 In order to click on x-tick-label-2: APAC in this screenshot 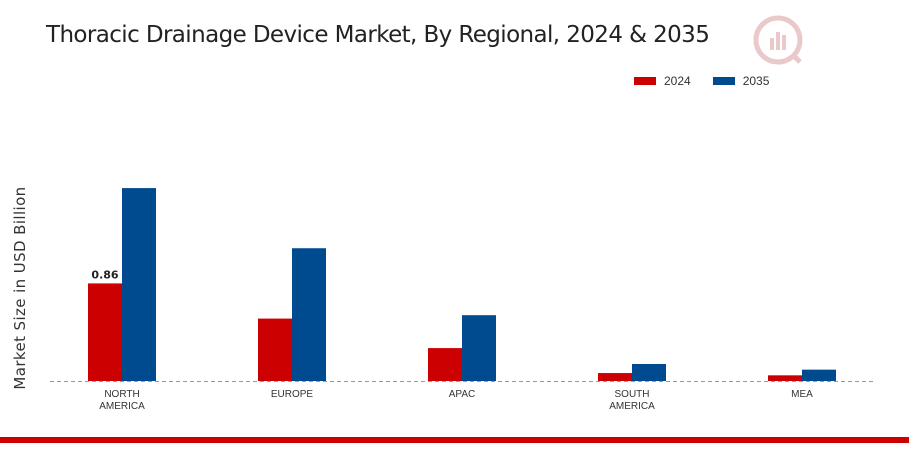, I will do `click(462, 394)`.